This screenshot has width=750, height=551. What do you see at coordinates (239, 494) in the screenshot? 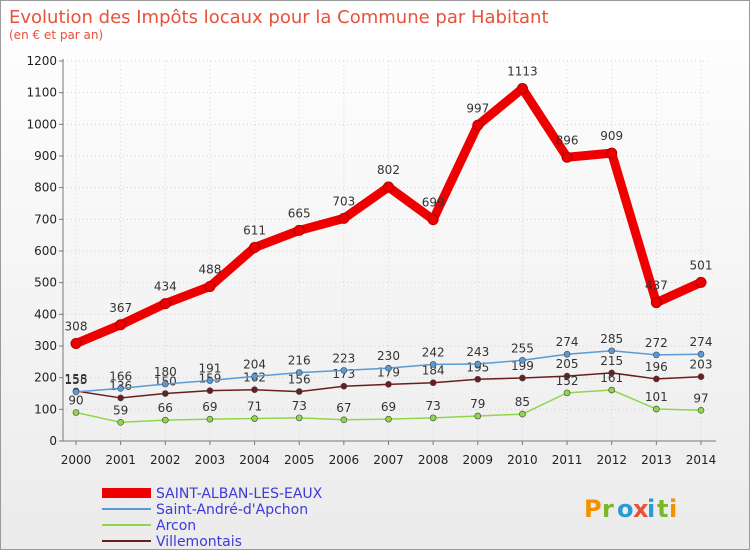
I see `legend-label: SAINT-ALBAN-LES-EAUX` at bounding box center [239, 494].